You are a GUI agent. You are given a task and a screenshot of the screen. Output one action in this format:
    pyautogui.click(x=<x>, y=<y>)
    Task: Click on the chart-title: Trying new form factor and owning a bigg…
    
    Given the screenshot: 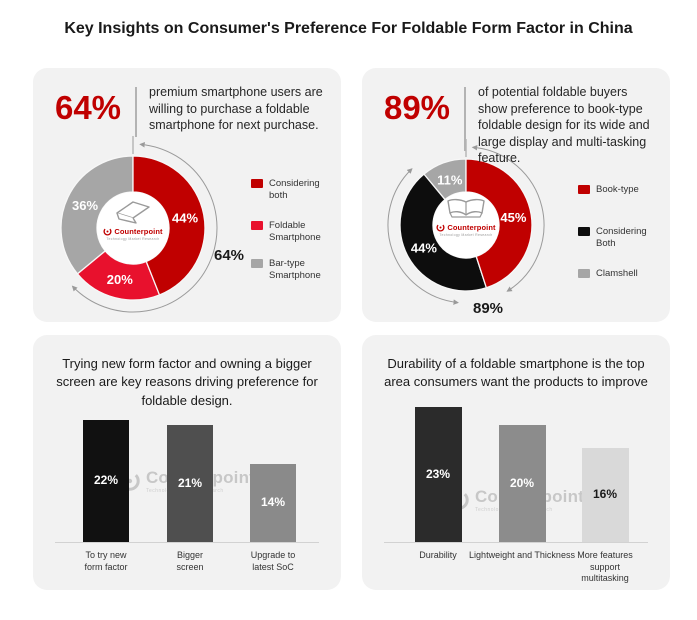 What is the action you would take?
    pyautogui.click(x=187, y=382)
    